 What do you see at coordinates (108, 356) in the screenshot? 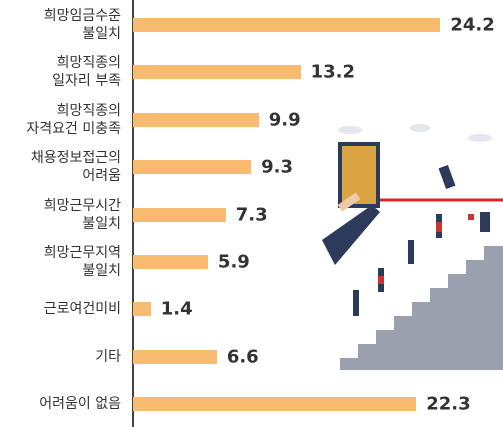
I see `y-tick-label: 기타` at bounding box center [108, 356].